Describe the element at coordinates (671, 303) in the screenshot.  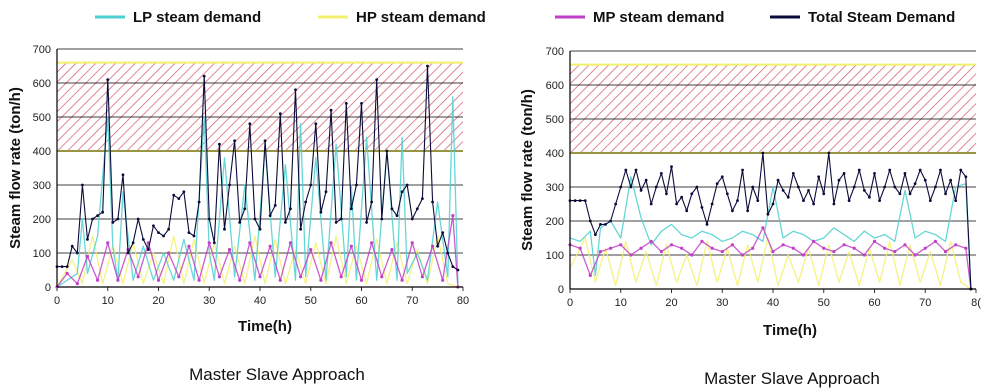
I see `x-tick-label-right: 20` at that location.